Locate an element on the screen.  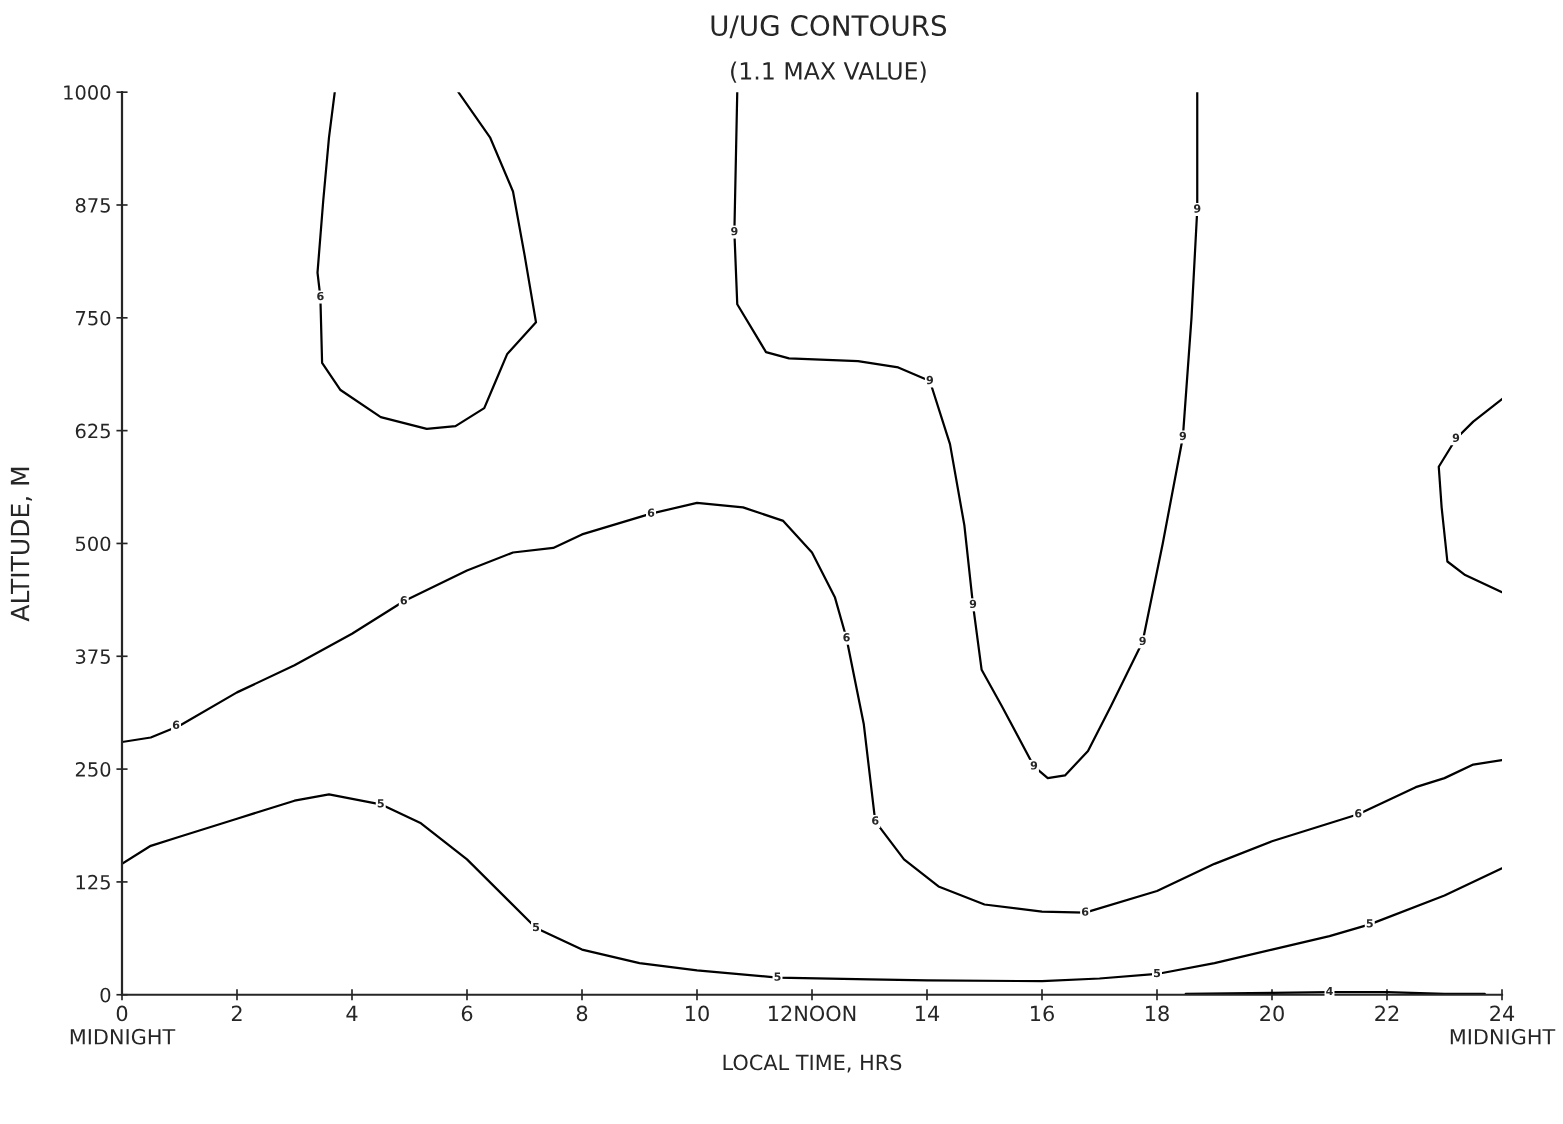
x-tick-label: 20 is located at coordinates (1272, 1013).